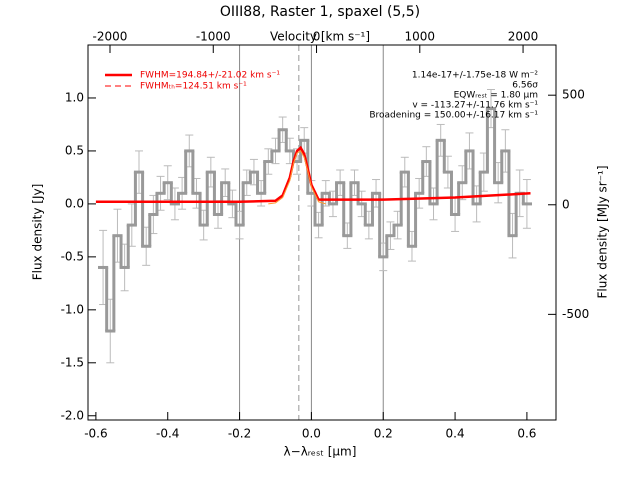  I want to click on y-tick-label: 0.5, so click(74, 150).